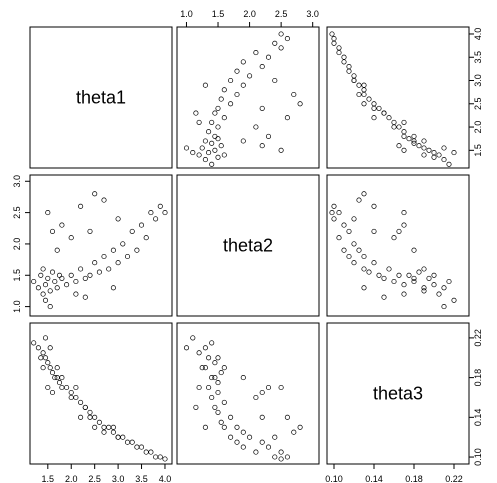 The height and width of the screenshot is (483, 497). What do you see at coordinates (478, 104) in the screenshot?
I see `tick-label-theta1: 2.5` at bounding box center [478, 104].